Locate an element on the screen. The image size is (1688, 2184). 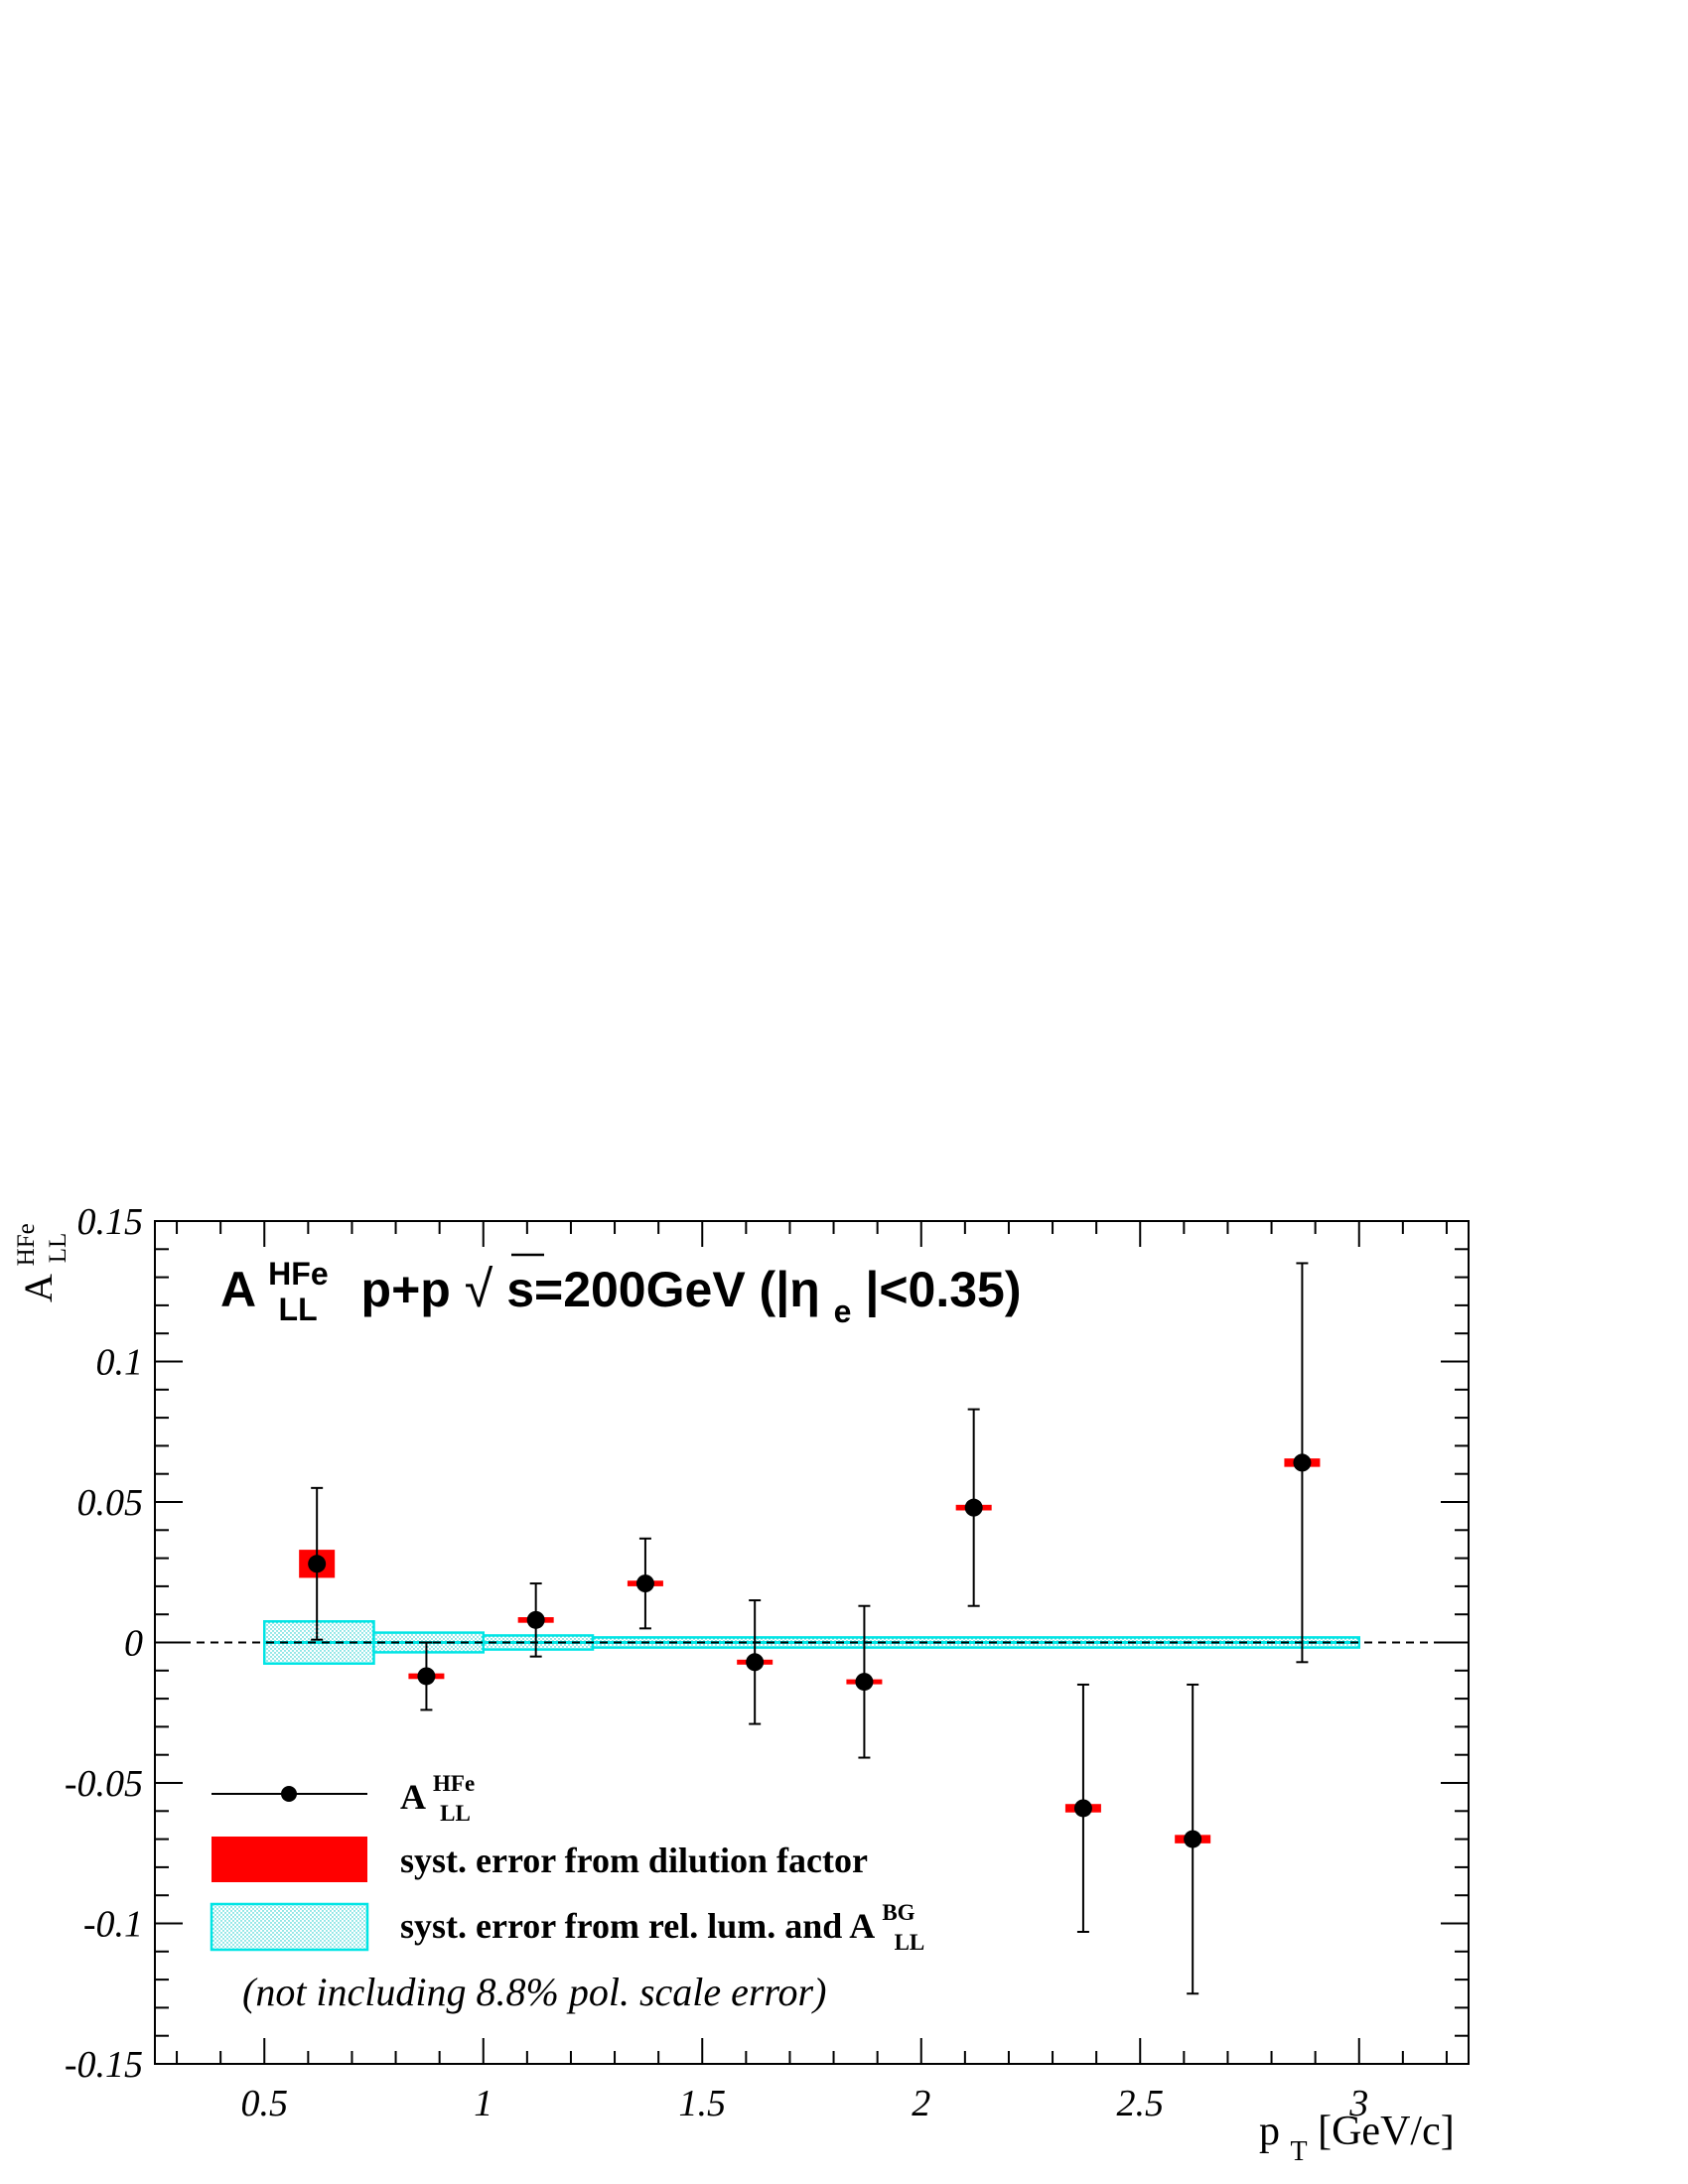
title-sqrt: √ is located at coordinates (479, 1289).